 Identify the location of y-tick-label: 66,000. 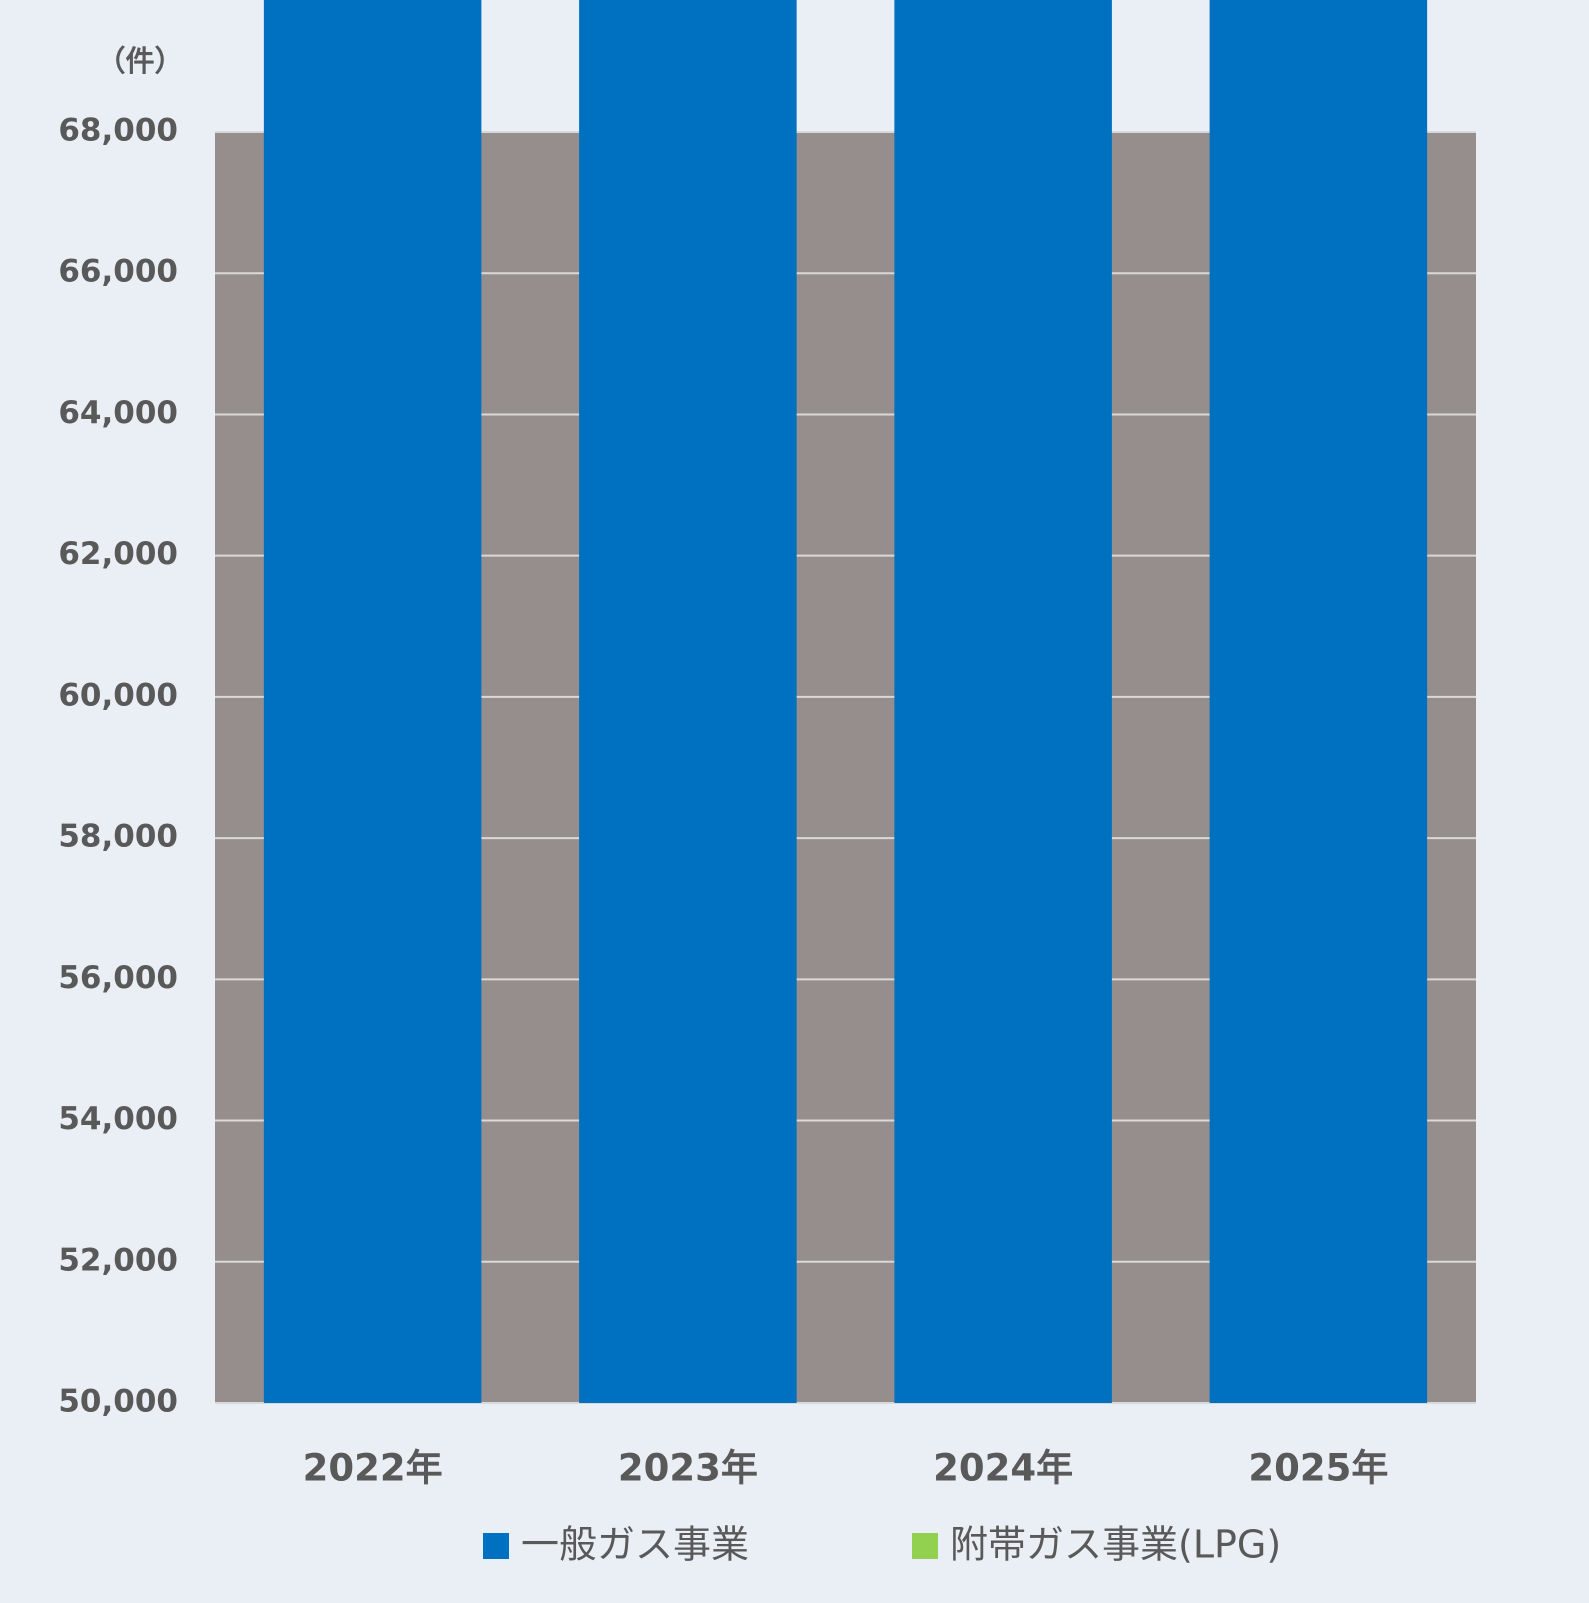
(118, 272).